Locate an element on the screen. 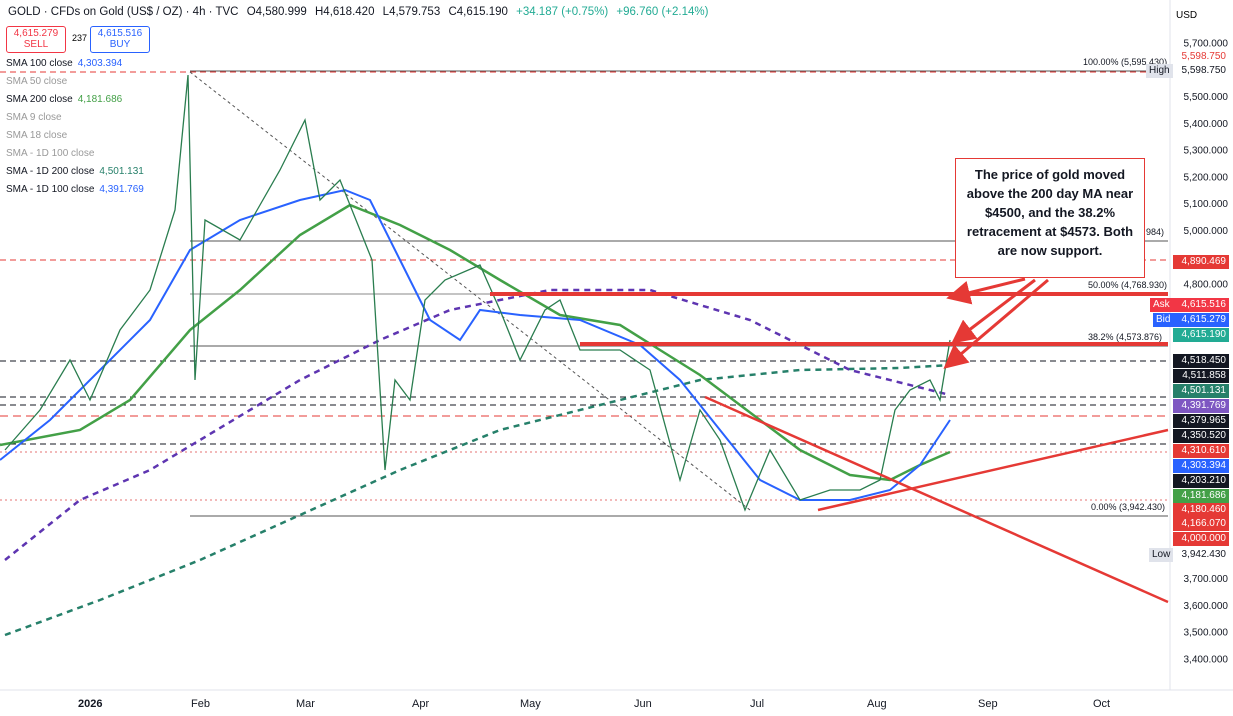 The image size is (1233, 716). red-levels is located at coordinates (829, 319).